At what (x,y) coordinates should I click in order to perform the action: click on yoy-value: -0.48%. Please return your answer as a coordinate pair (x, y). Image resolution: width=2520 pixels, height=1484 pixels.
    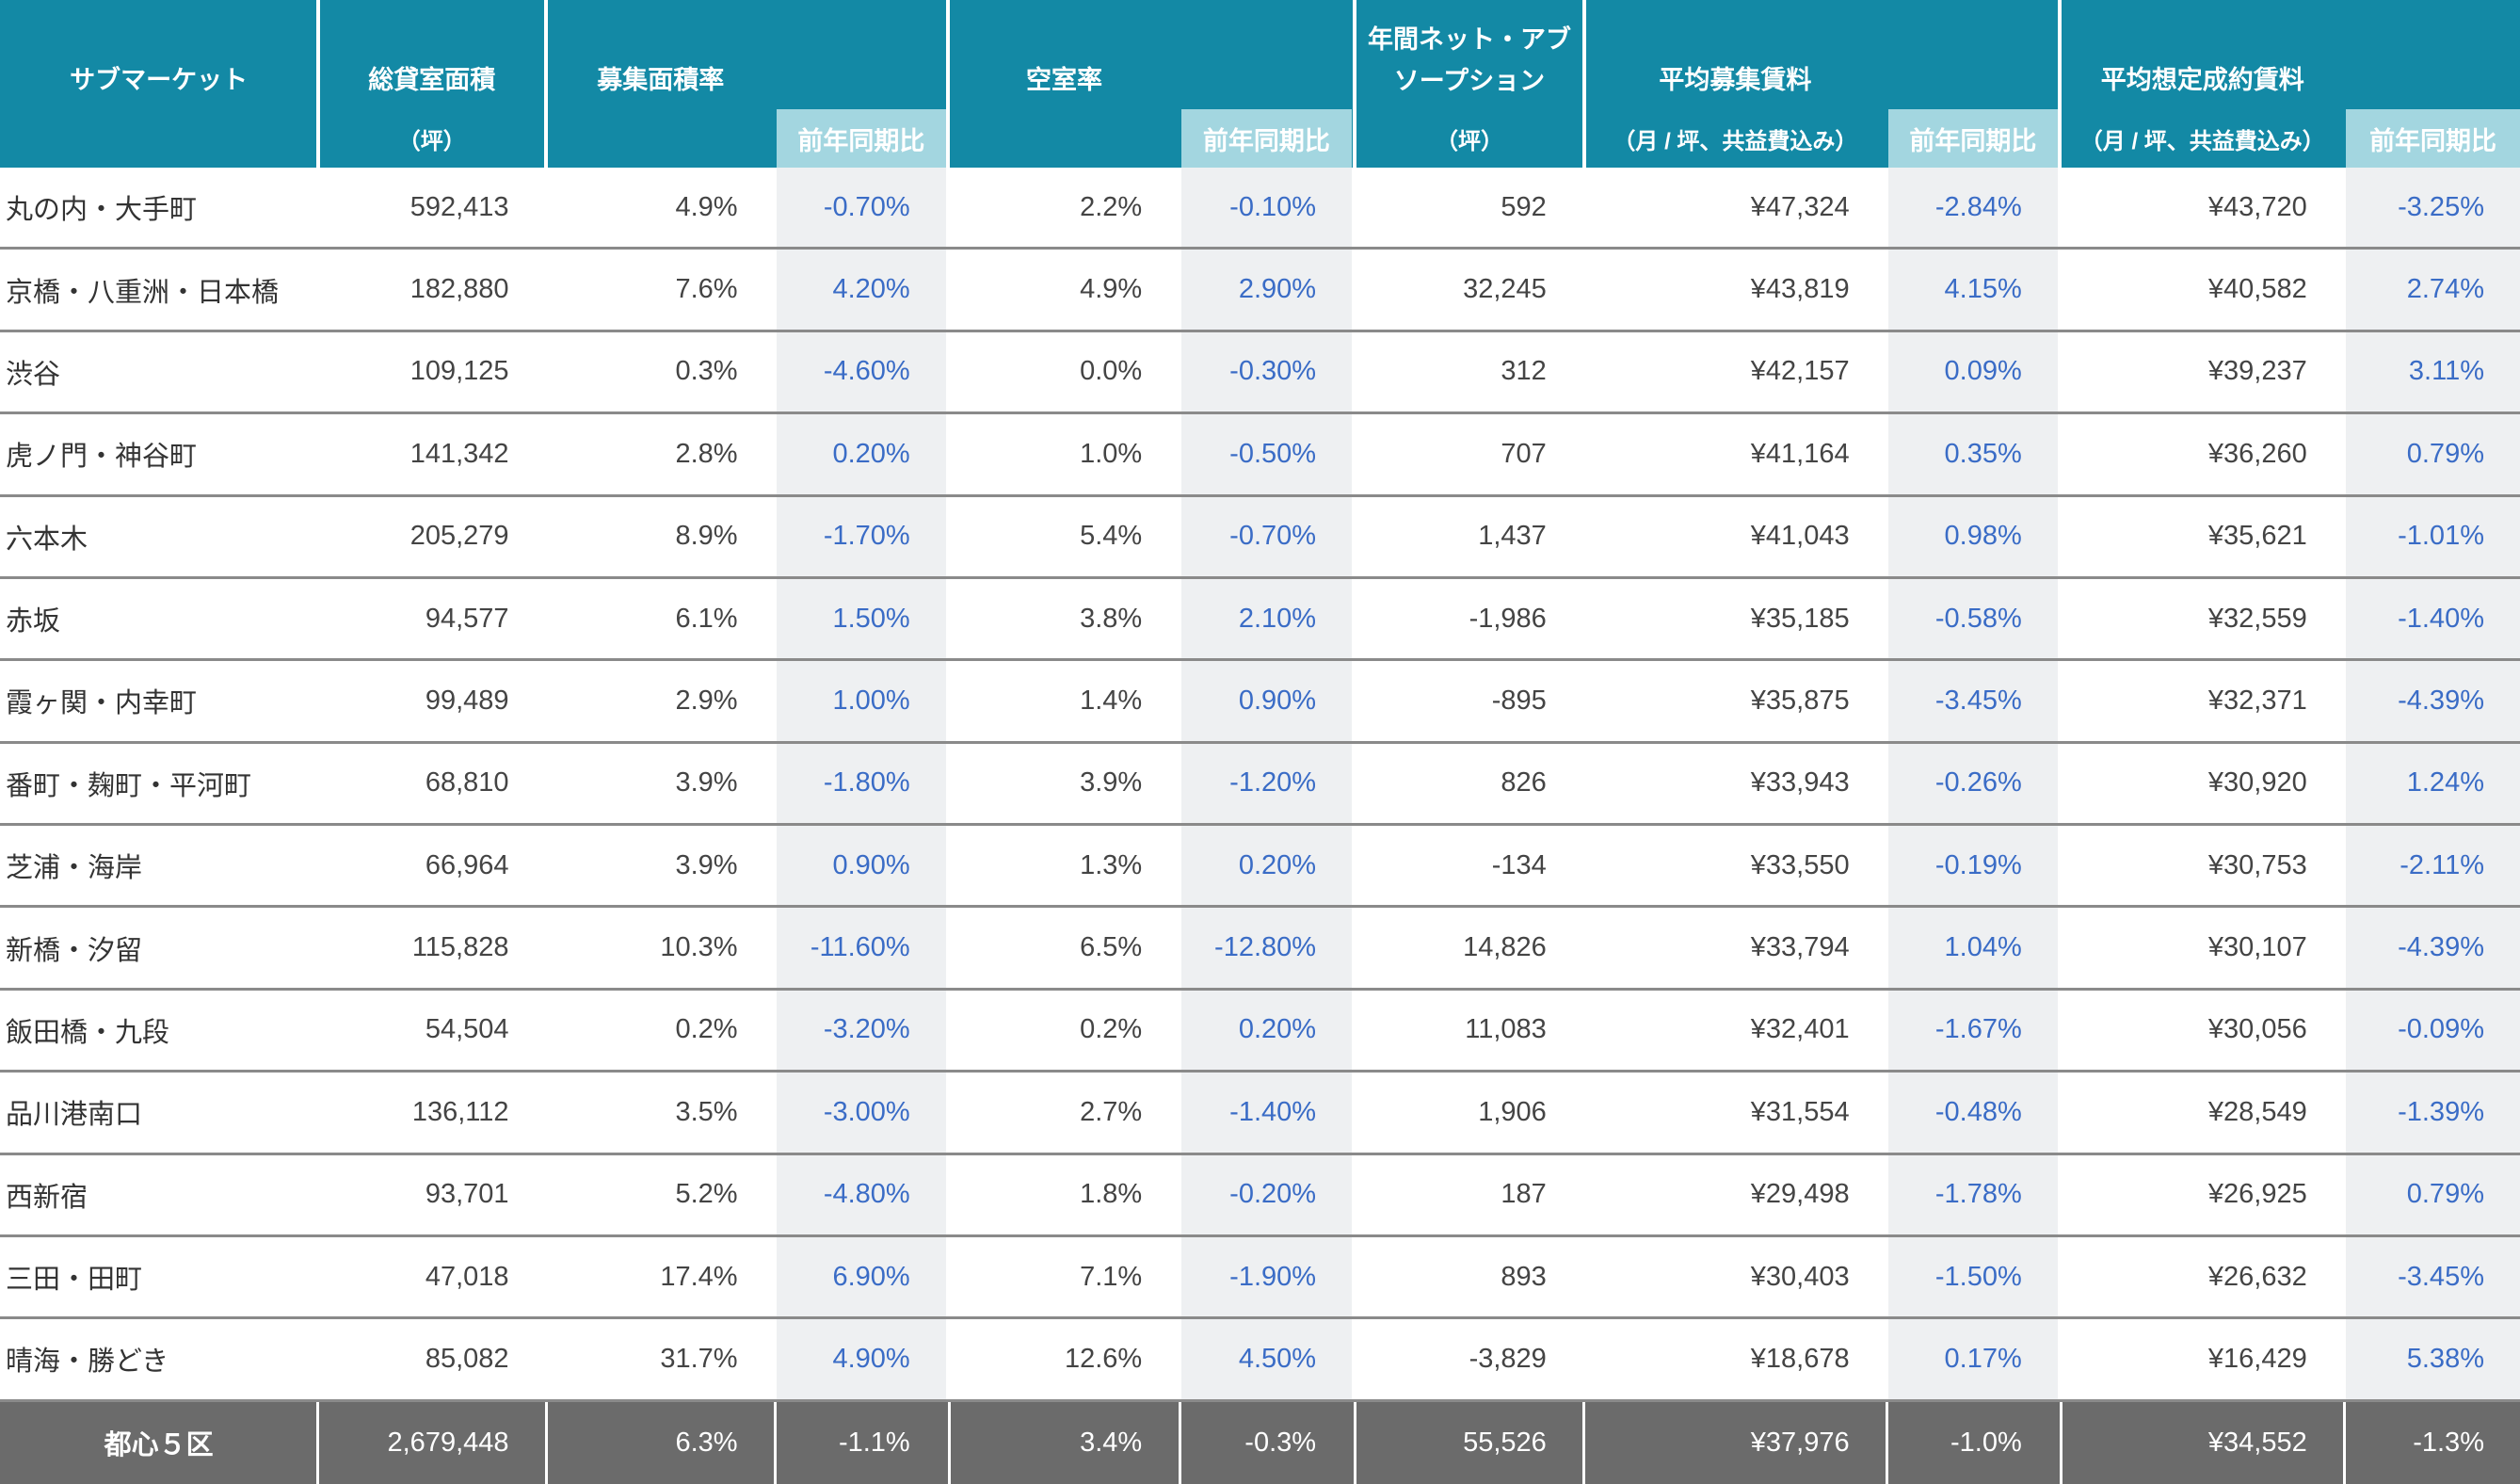
    Looking at the image, I should click on (1973, 1113).